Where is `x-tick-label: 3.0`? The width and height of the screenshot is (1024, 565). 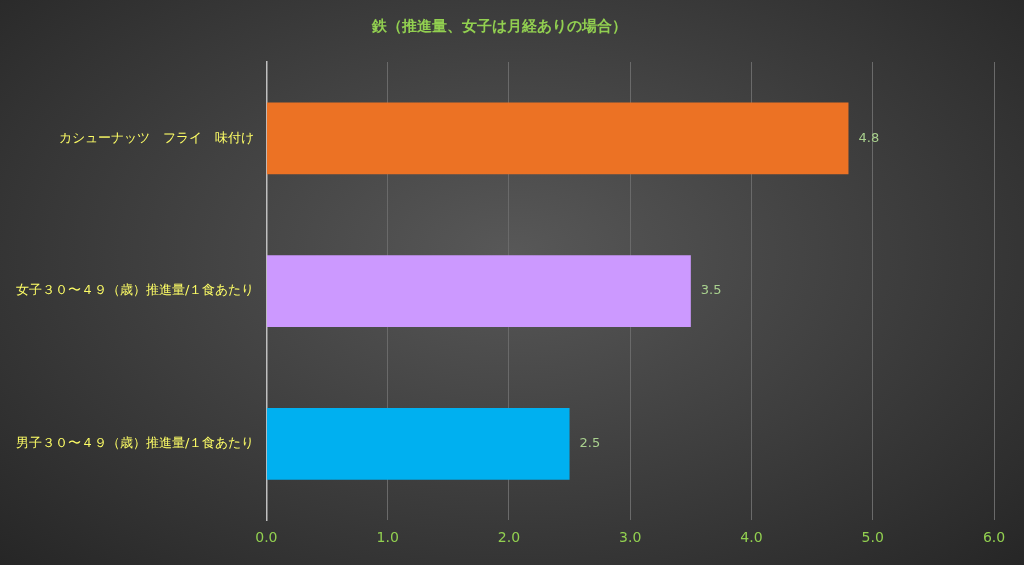 x-tick-label: 3.0 is located at coordinates (630, 537).